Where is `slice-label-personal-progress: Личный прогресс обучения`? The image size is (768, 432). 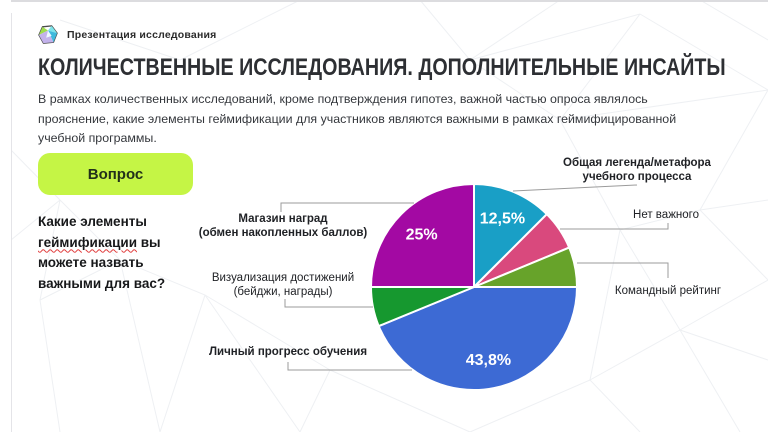 slice-label-personal-progress: Личный прогресс обучения is located at coordinates (288, 352).